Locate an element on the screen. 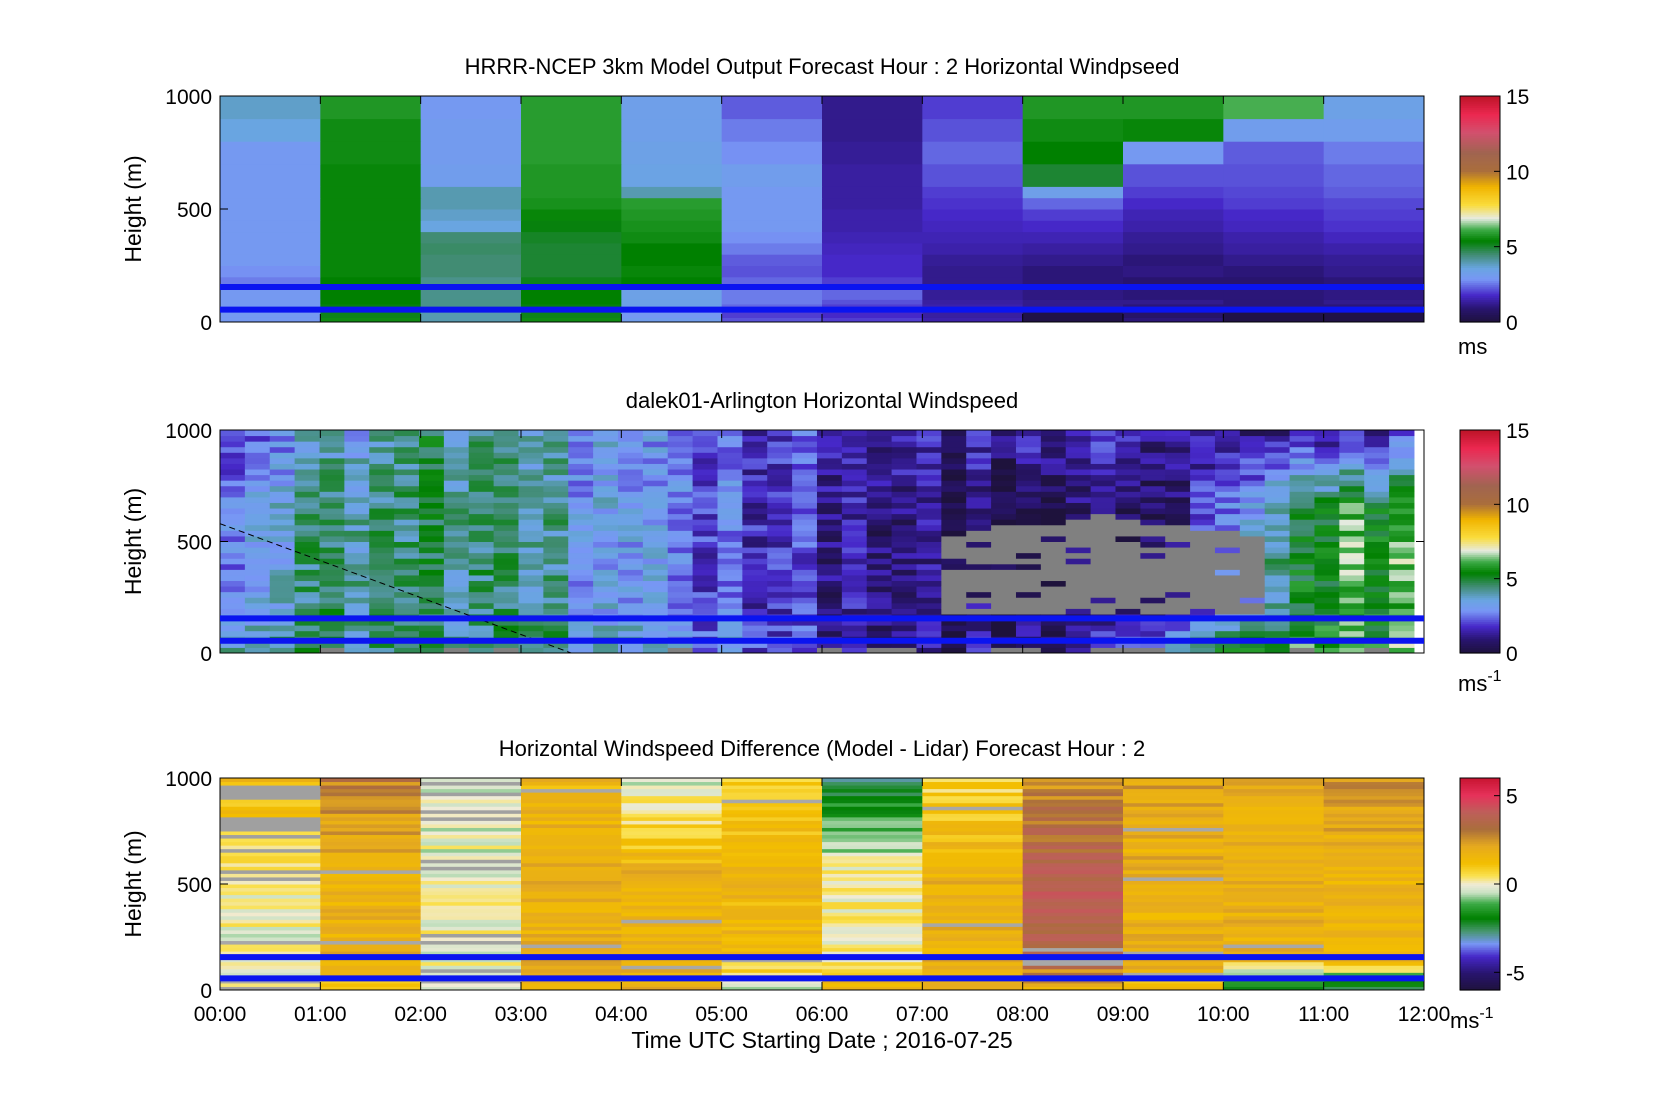 Image resolution: width=1680 pixels, height=1102 pixels. y-tick-label: 0 is located at coordinates (206, 654).